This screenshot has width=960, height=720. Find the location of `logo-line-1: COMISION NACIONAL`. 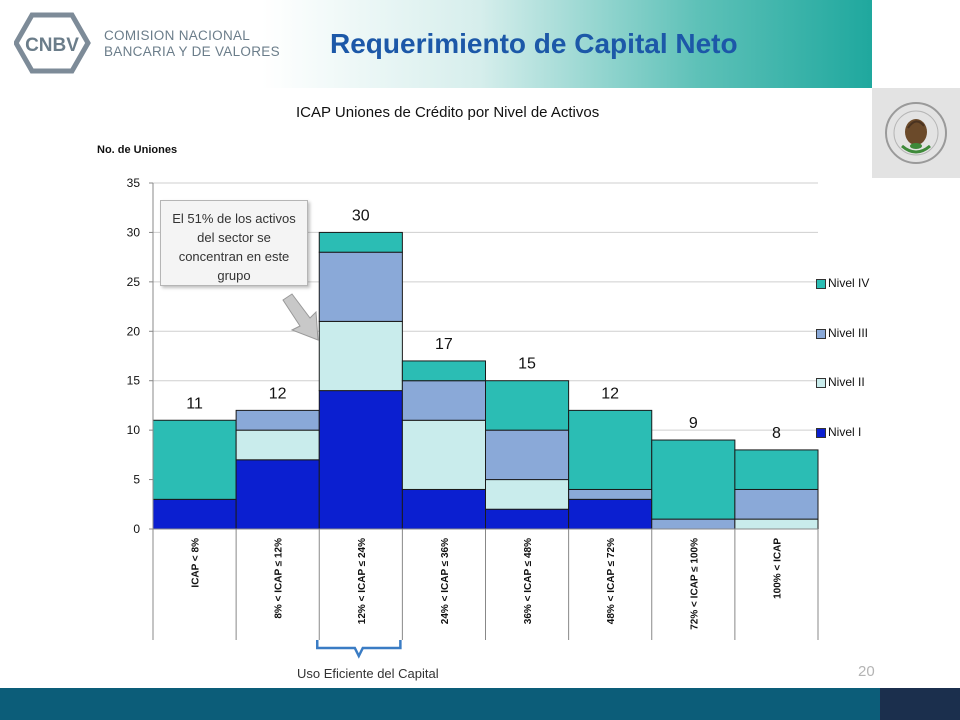

logo-line-1: COMISION NACIONAL is located at coordinates (177, 35).